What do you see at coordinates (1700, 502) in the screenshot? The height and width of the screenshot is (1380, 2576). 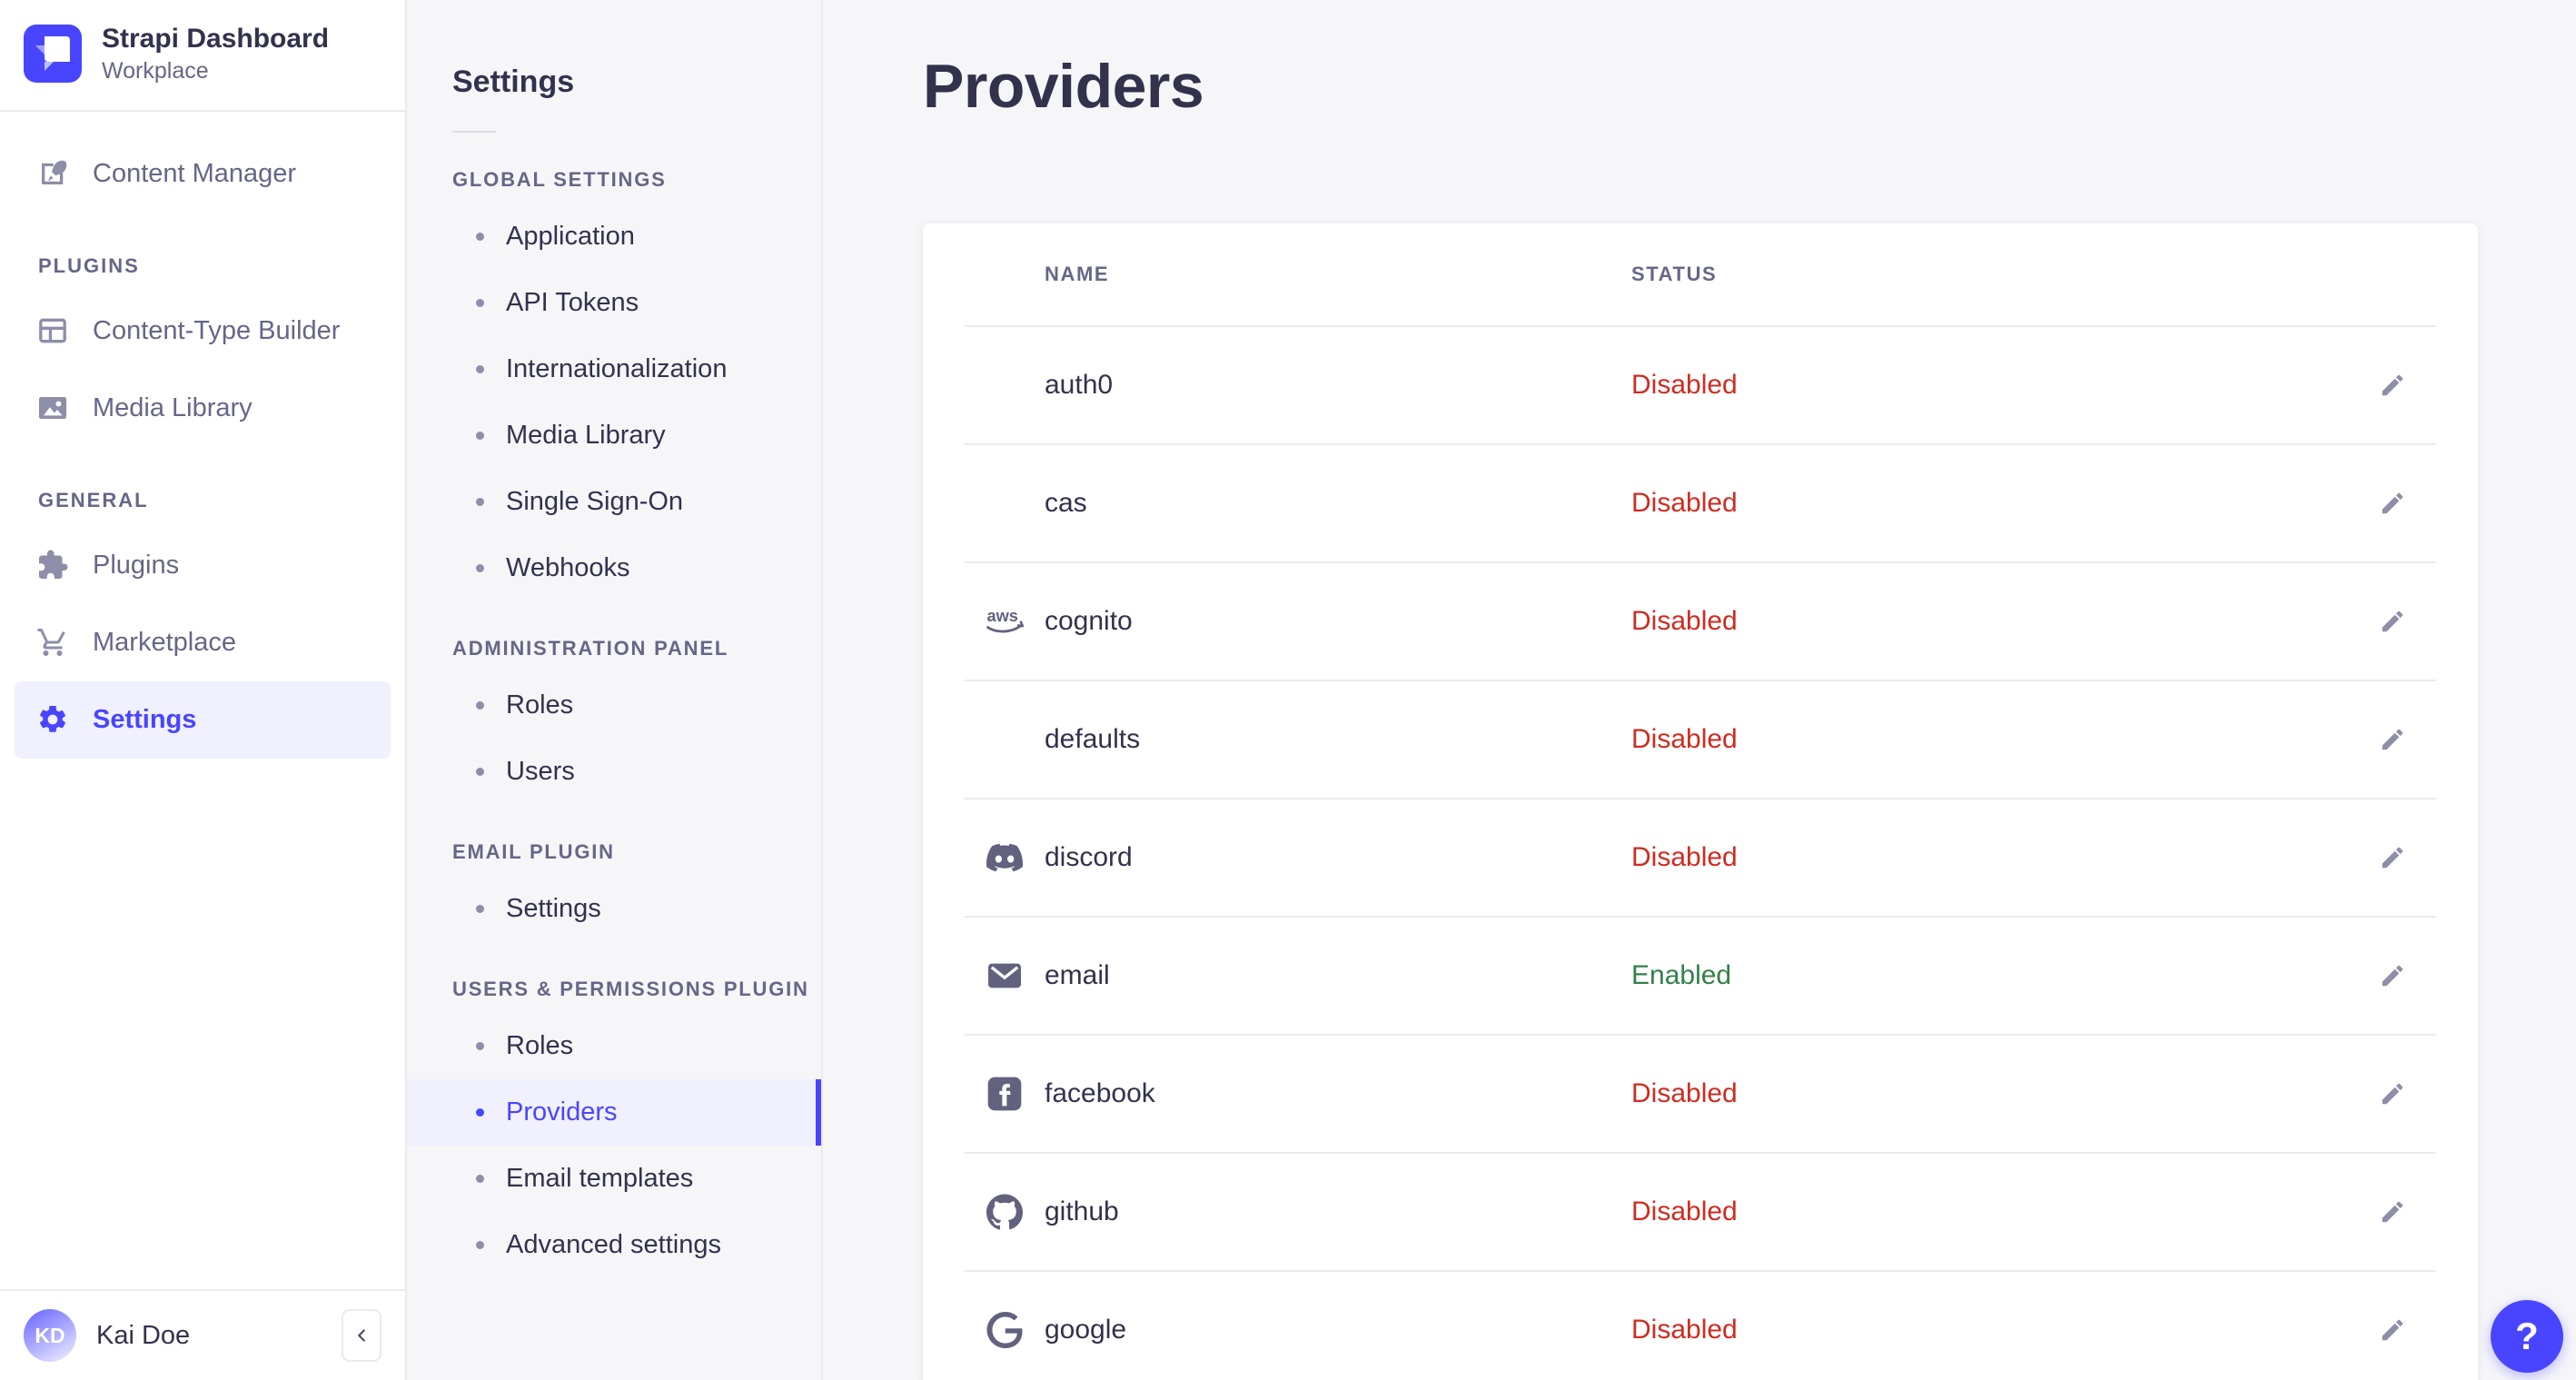 I see `table-row-cas: cas Disabled` at bounding box center [1700, 502].